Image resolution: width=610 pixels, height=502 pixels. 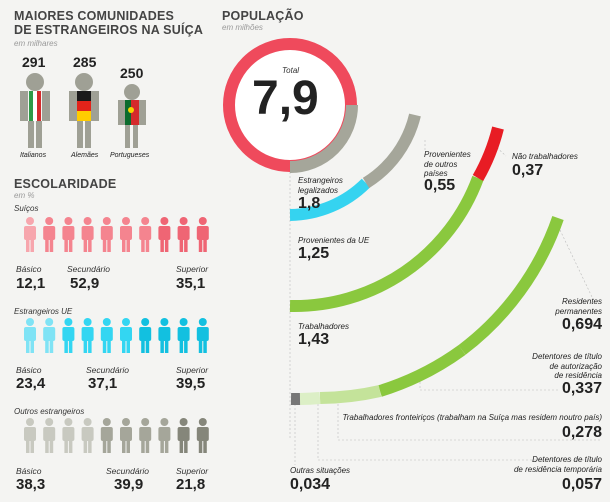 What do you see at coordinates (94, 16) in the screenshot?
I see `communities-title-line1: MAIORES COMUNIDADES` at bounding box center [94, 16].